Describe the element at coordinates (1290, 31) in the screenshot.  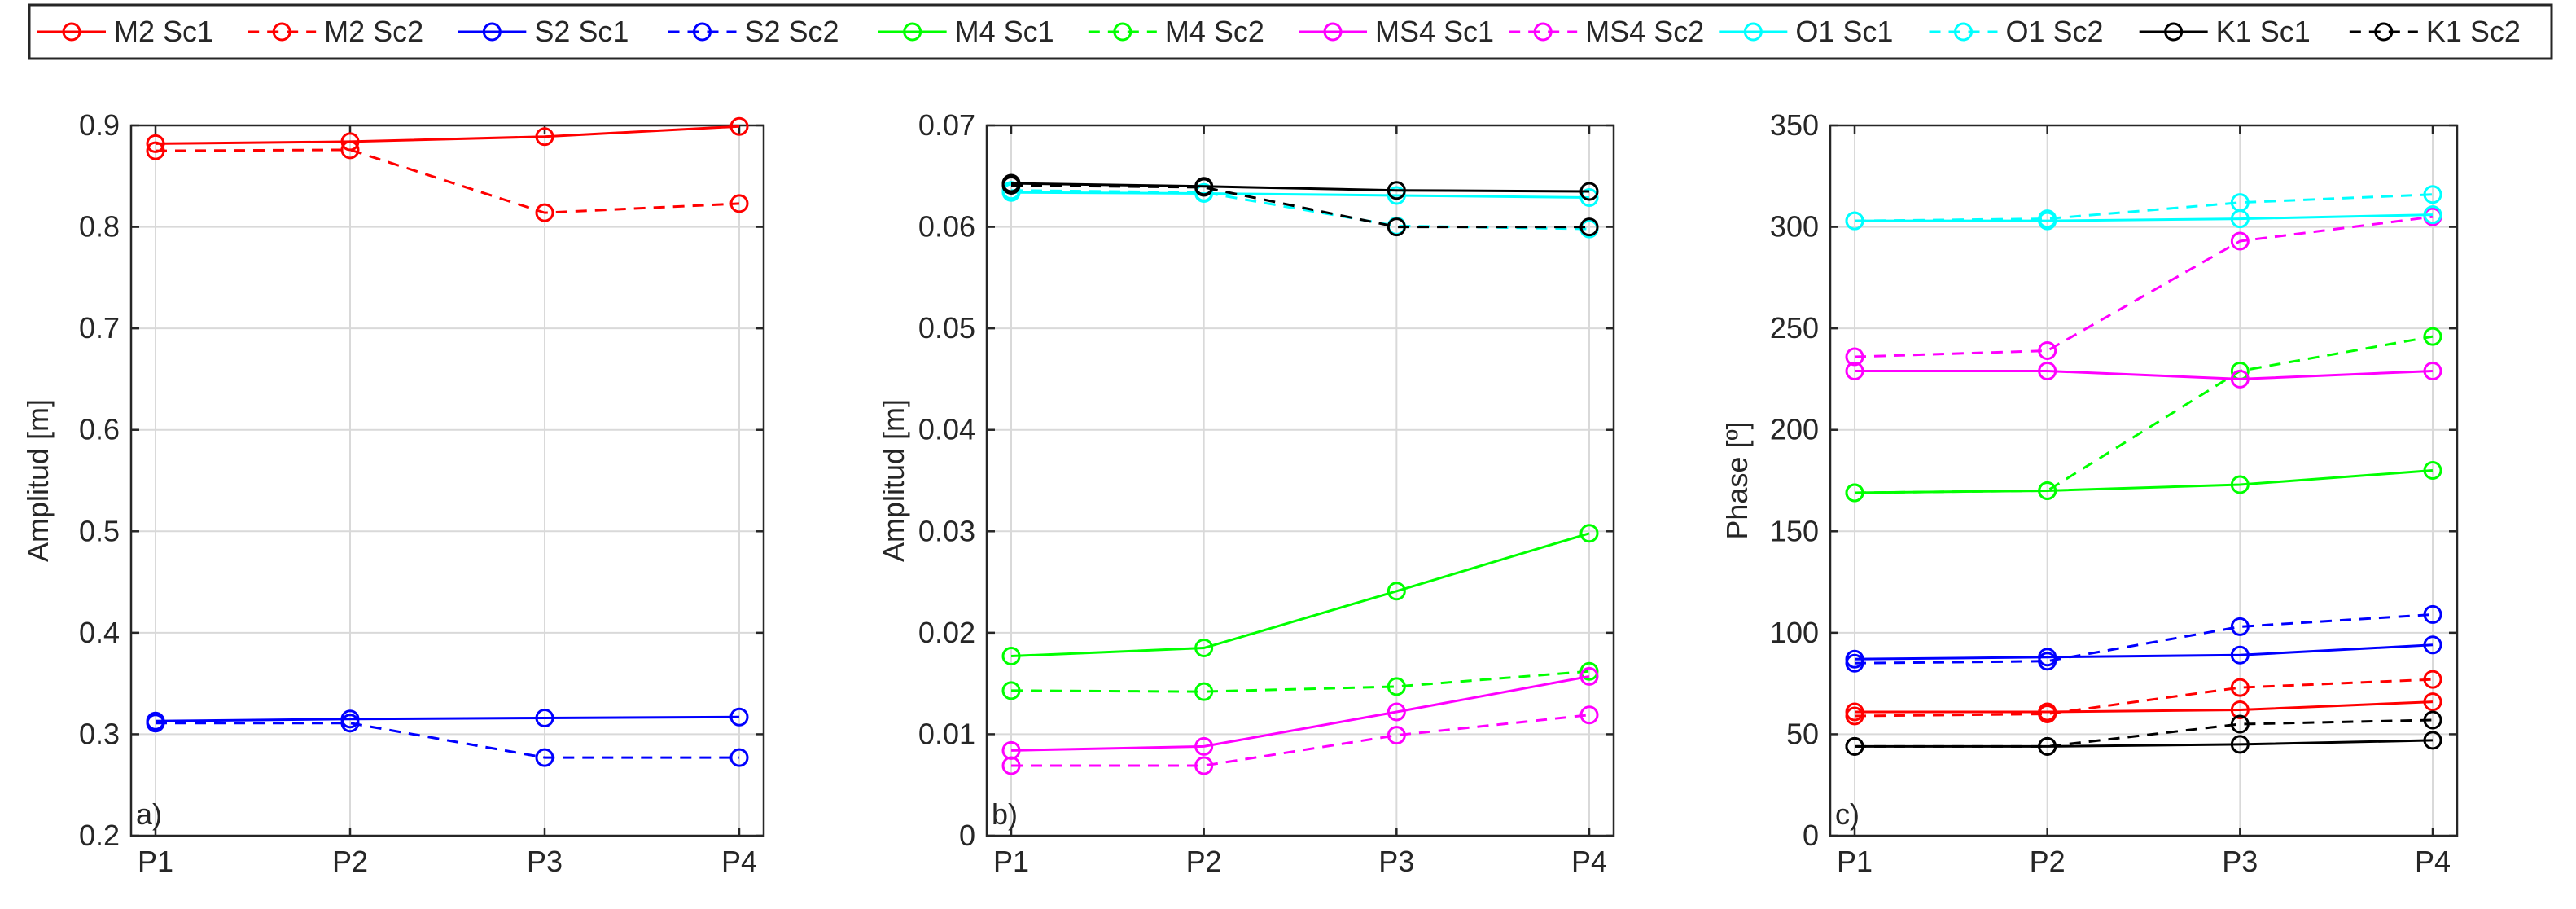
I see `legend-box` at that location.